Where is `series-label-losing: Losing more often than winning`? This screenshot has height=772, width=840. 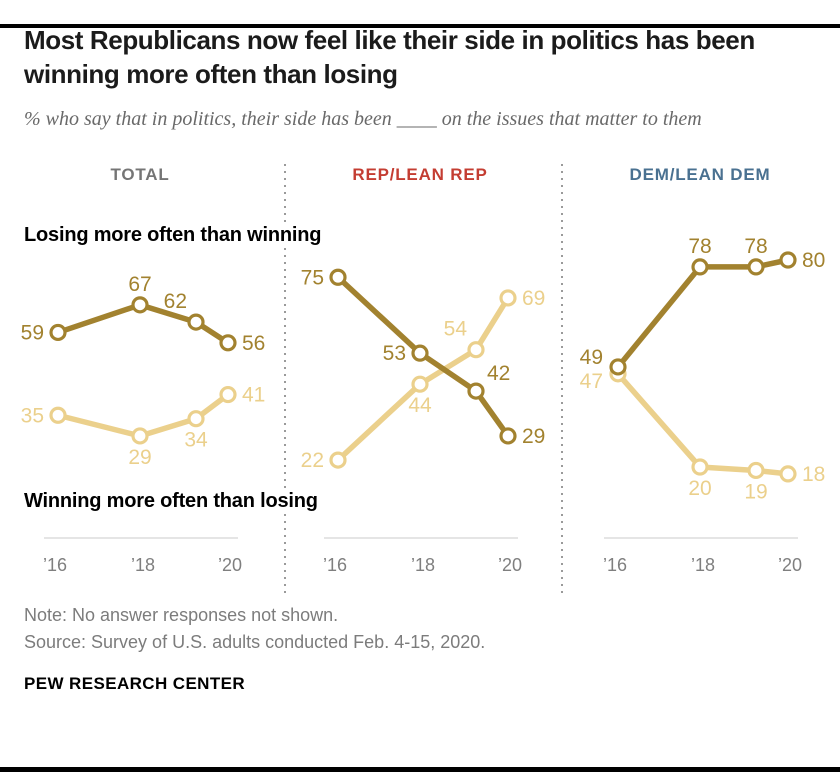
series-label-losing: Losing more often than winning is located at coordinates (174, 235).